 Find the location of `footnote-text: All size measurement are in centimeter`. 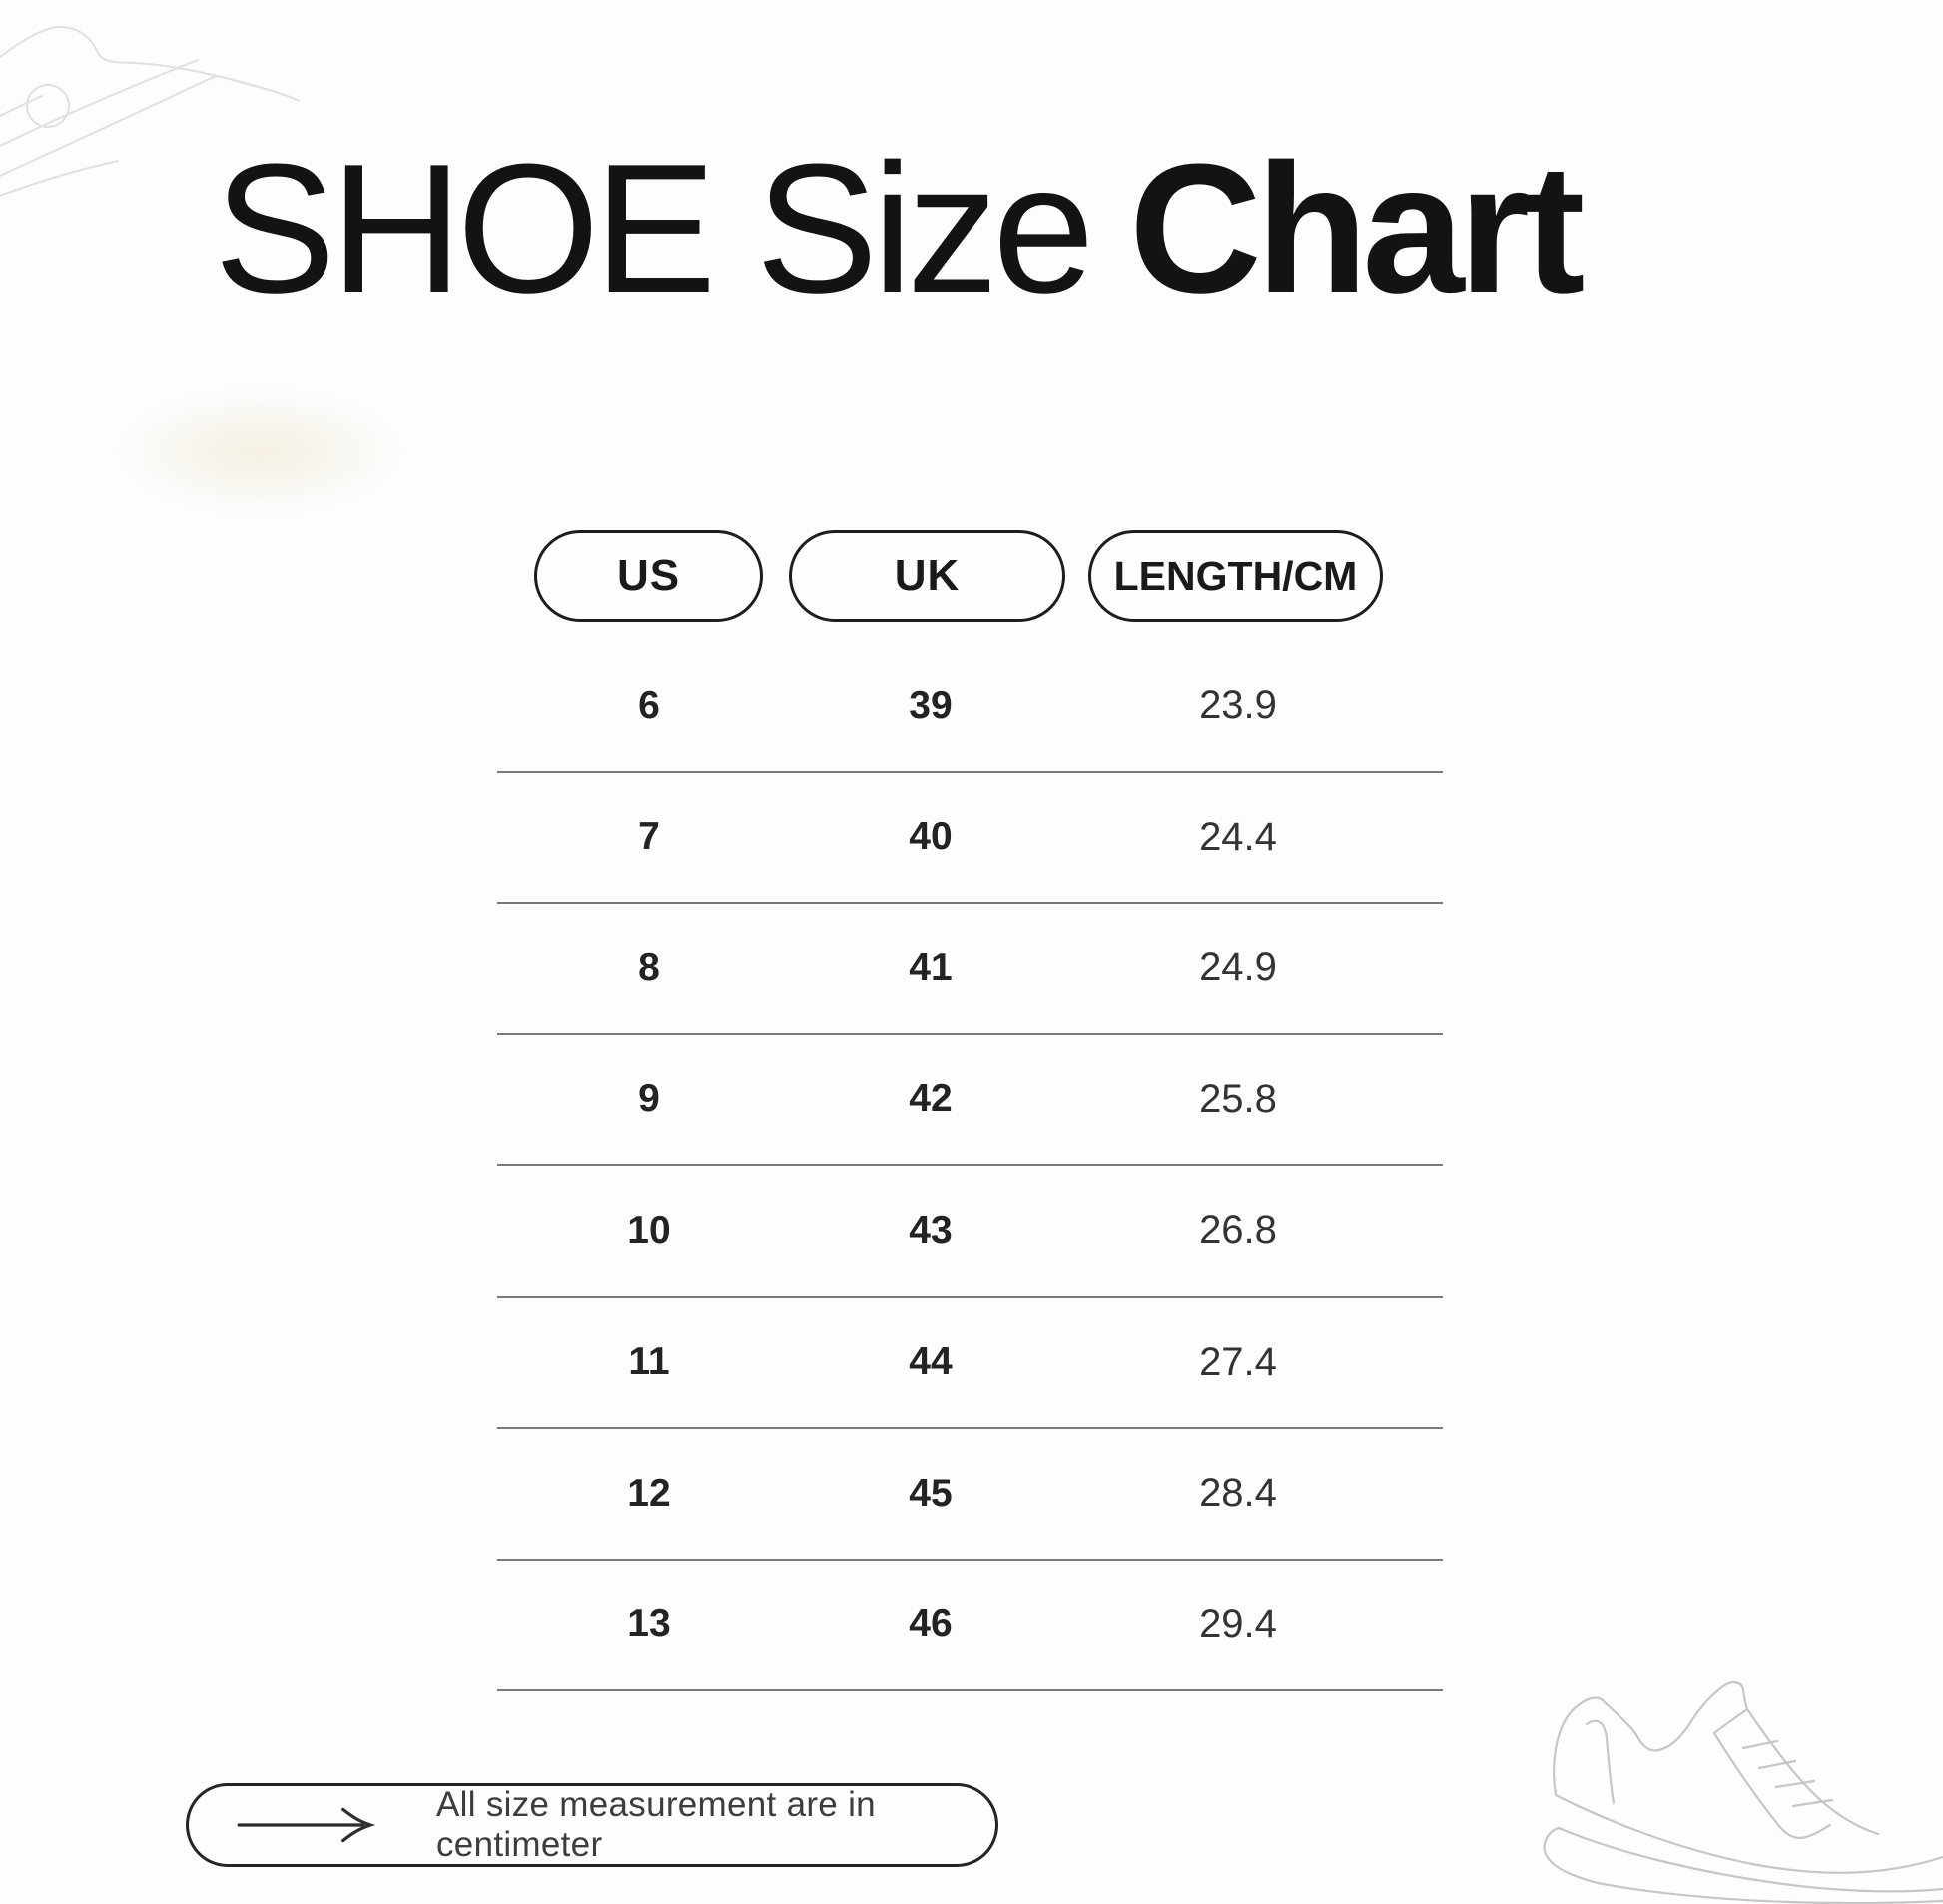

footnote-text: All size measurement are in centimeter is located at coordinates (656, 1824).